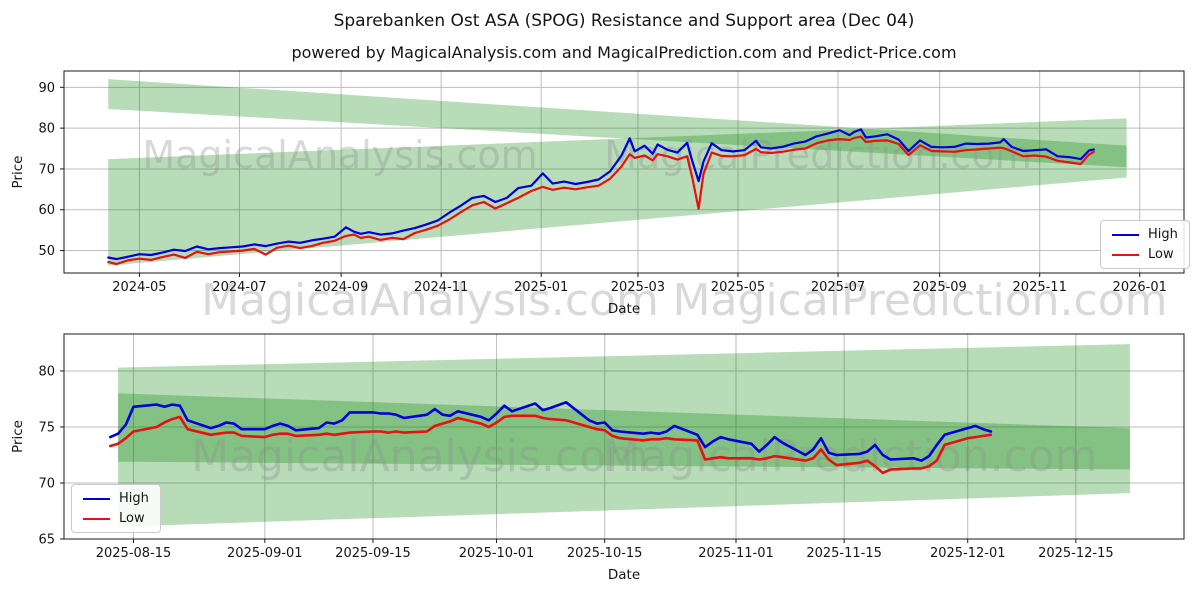  Describe the element at coordinates (541, 287) in the screenshot. I see `x-tick-label: 2025-01` at that location.